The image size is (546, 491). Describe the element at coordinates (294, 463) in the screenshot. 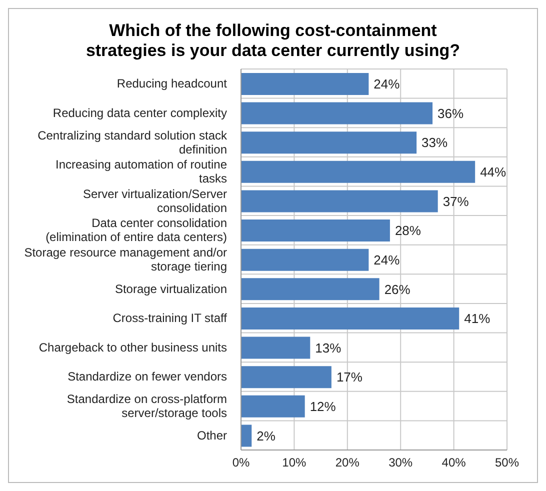

I see `x-tick-label: 10%` at that location.